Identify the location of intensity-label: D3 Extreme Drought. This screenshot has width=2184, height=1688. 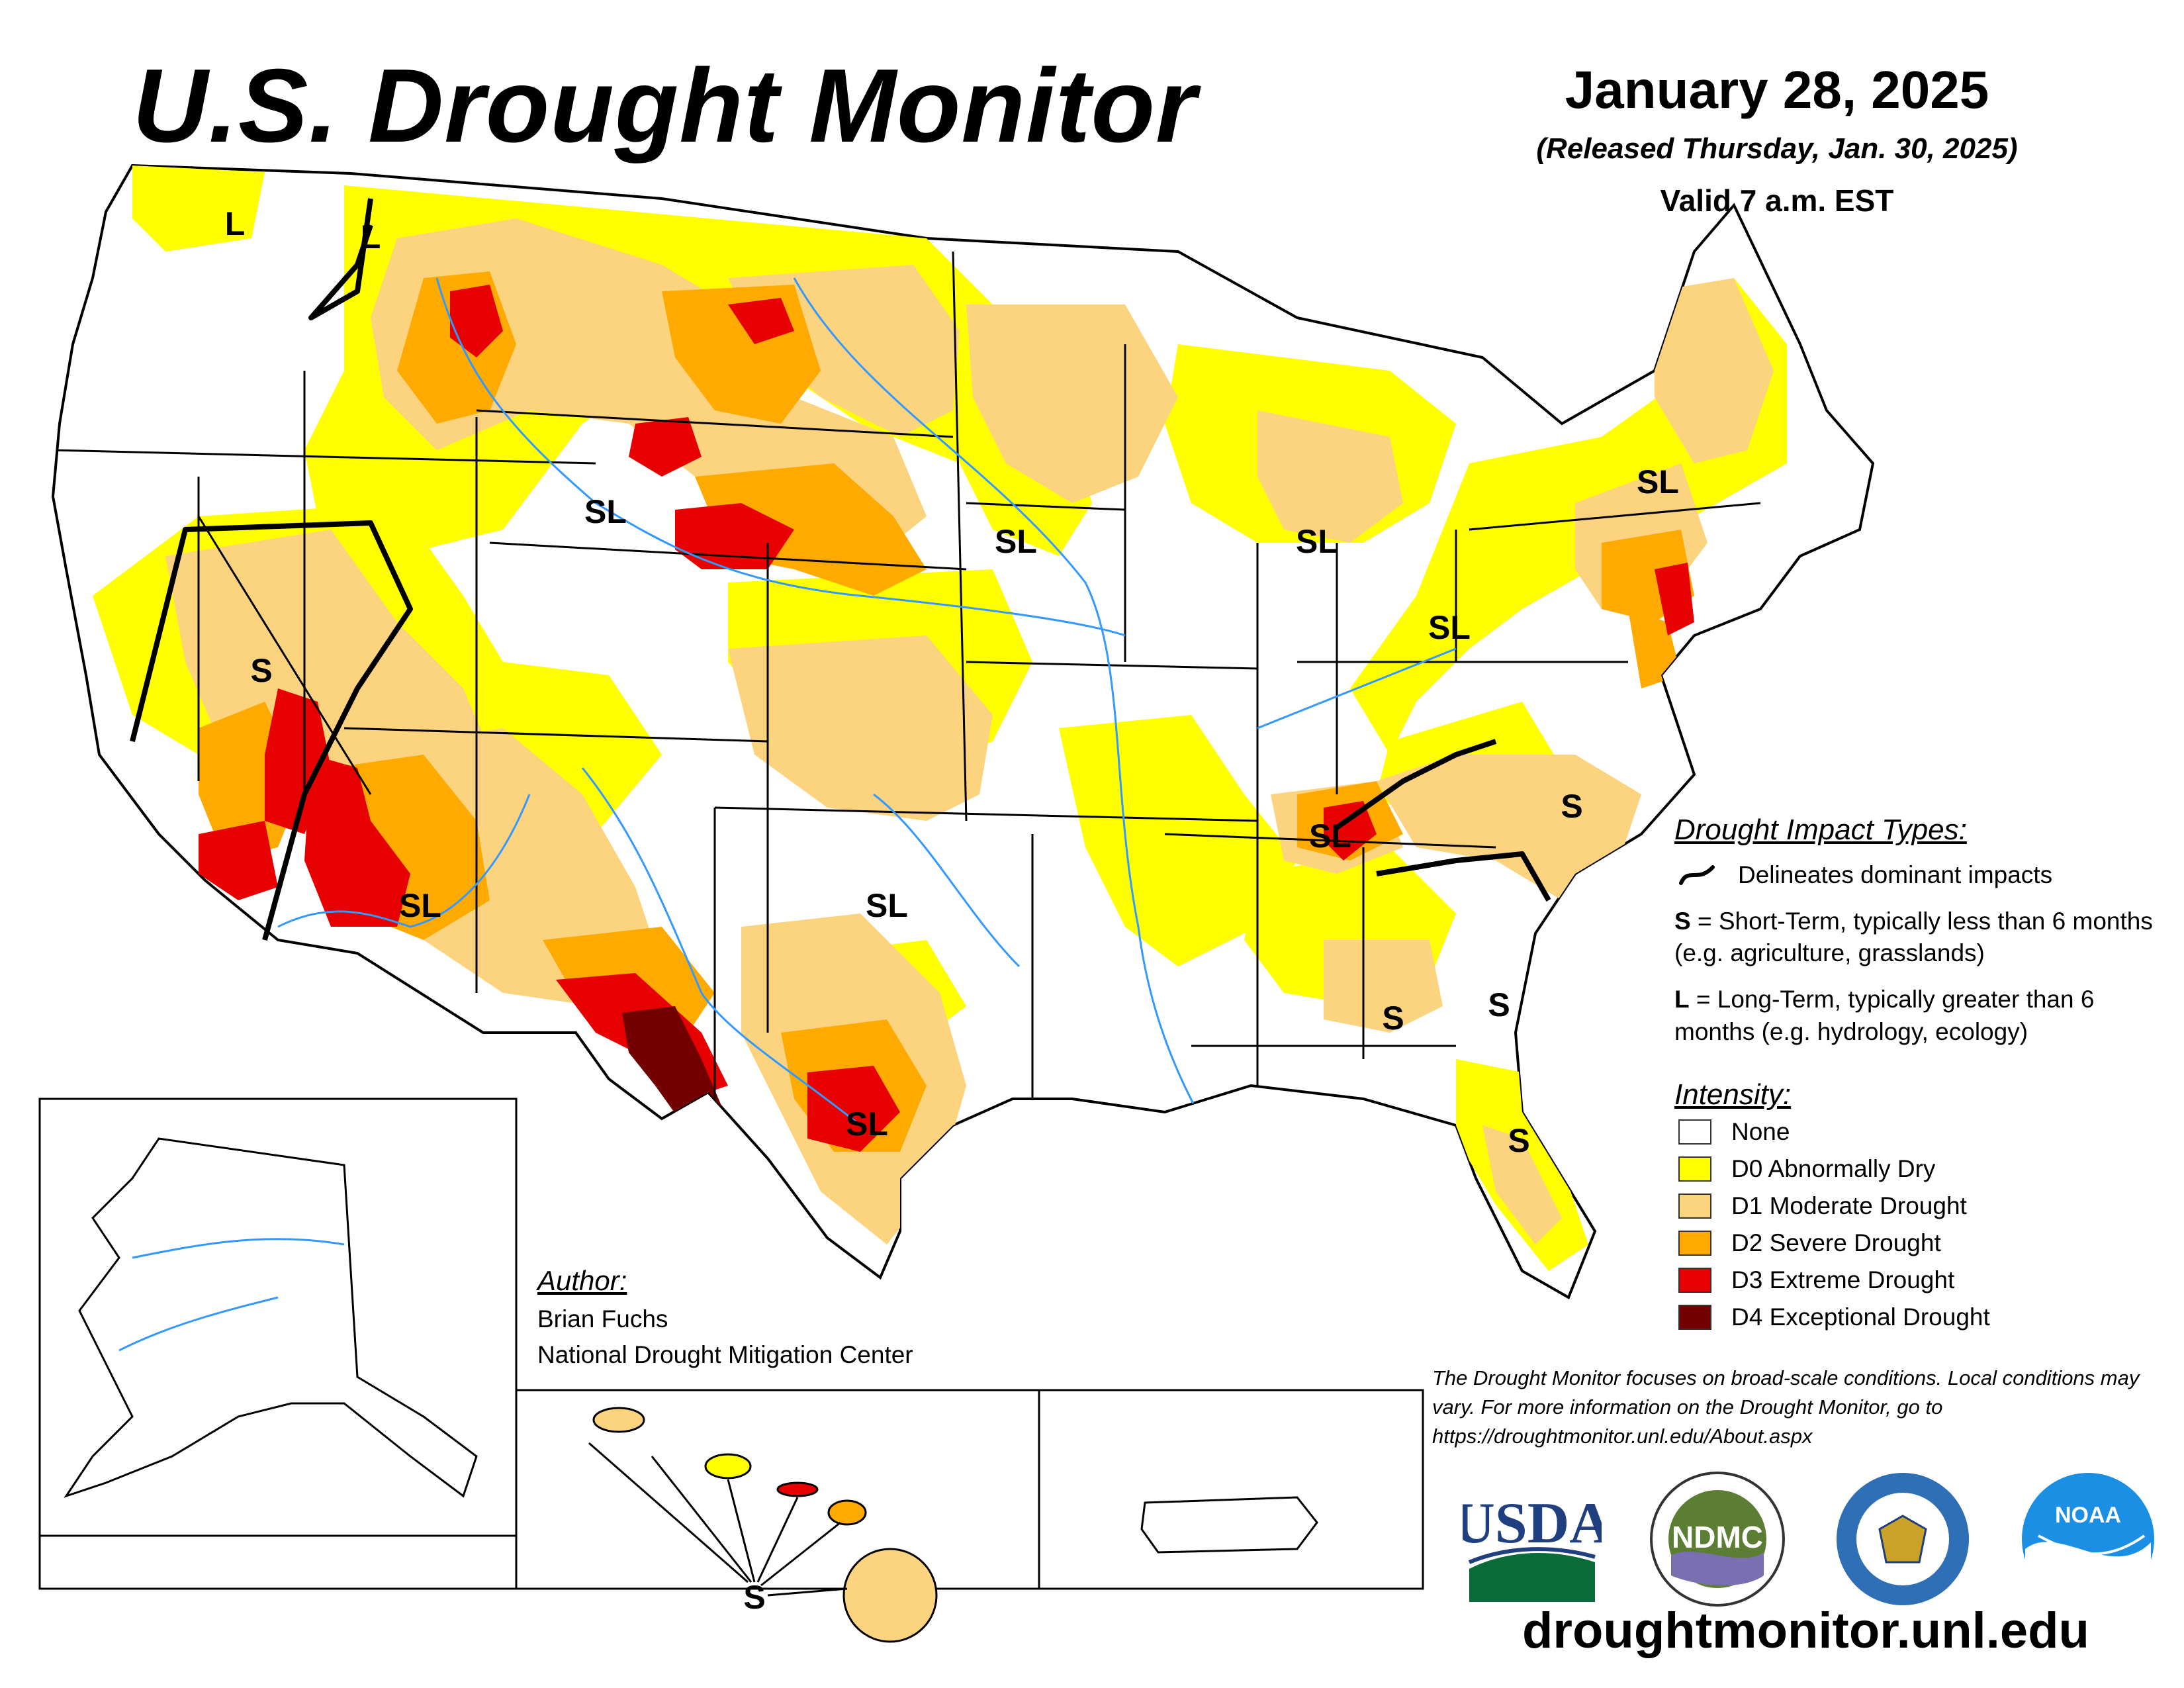
(1843, 1279).